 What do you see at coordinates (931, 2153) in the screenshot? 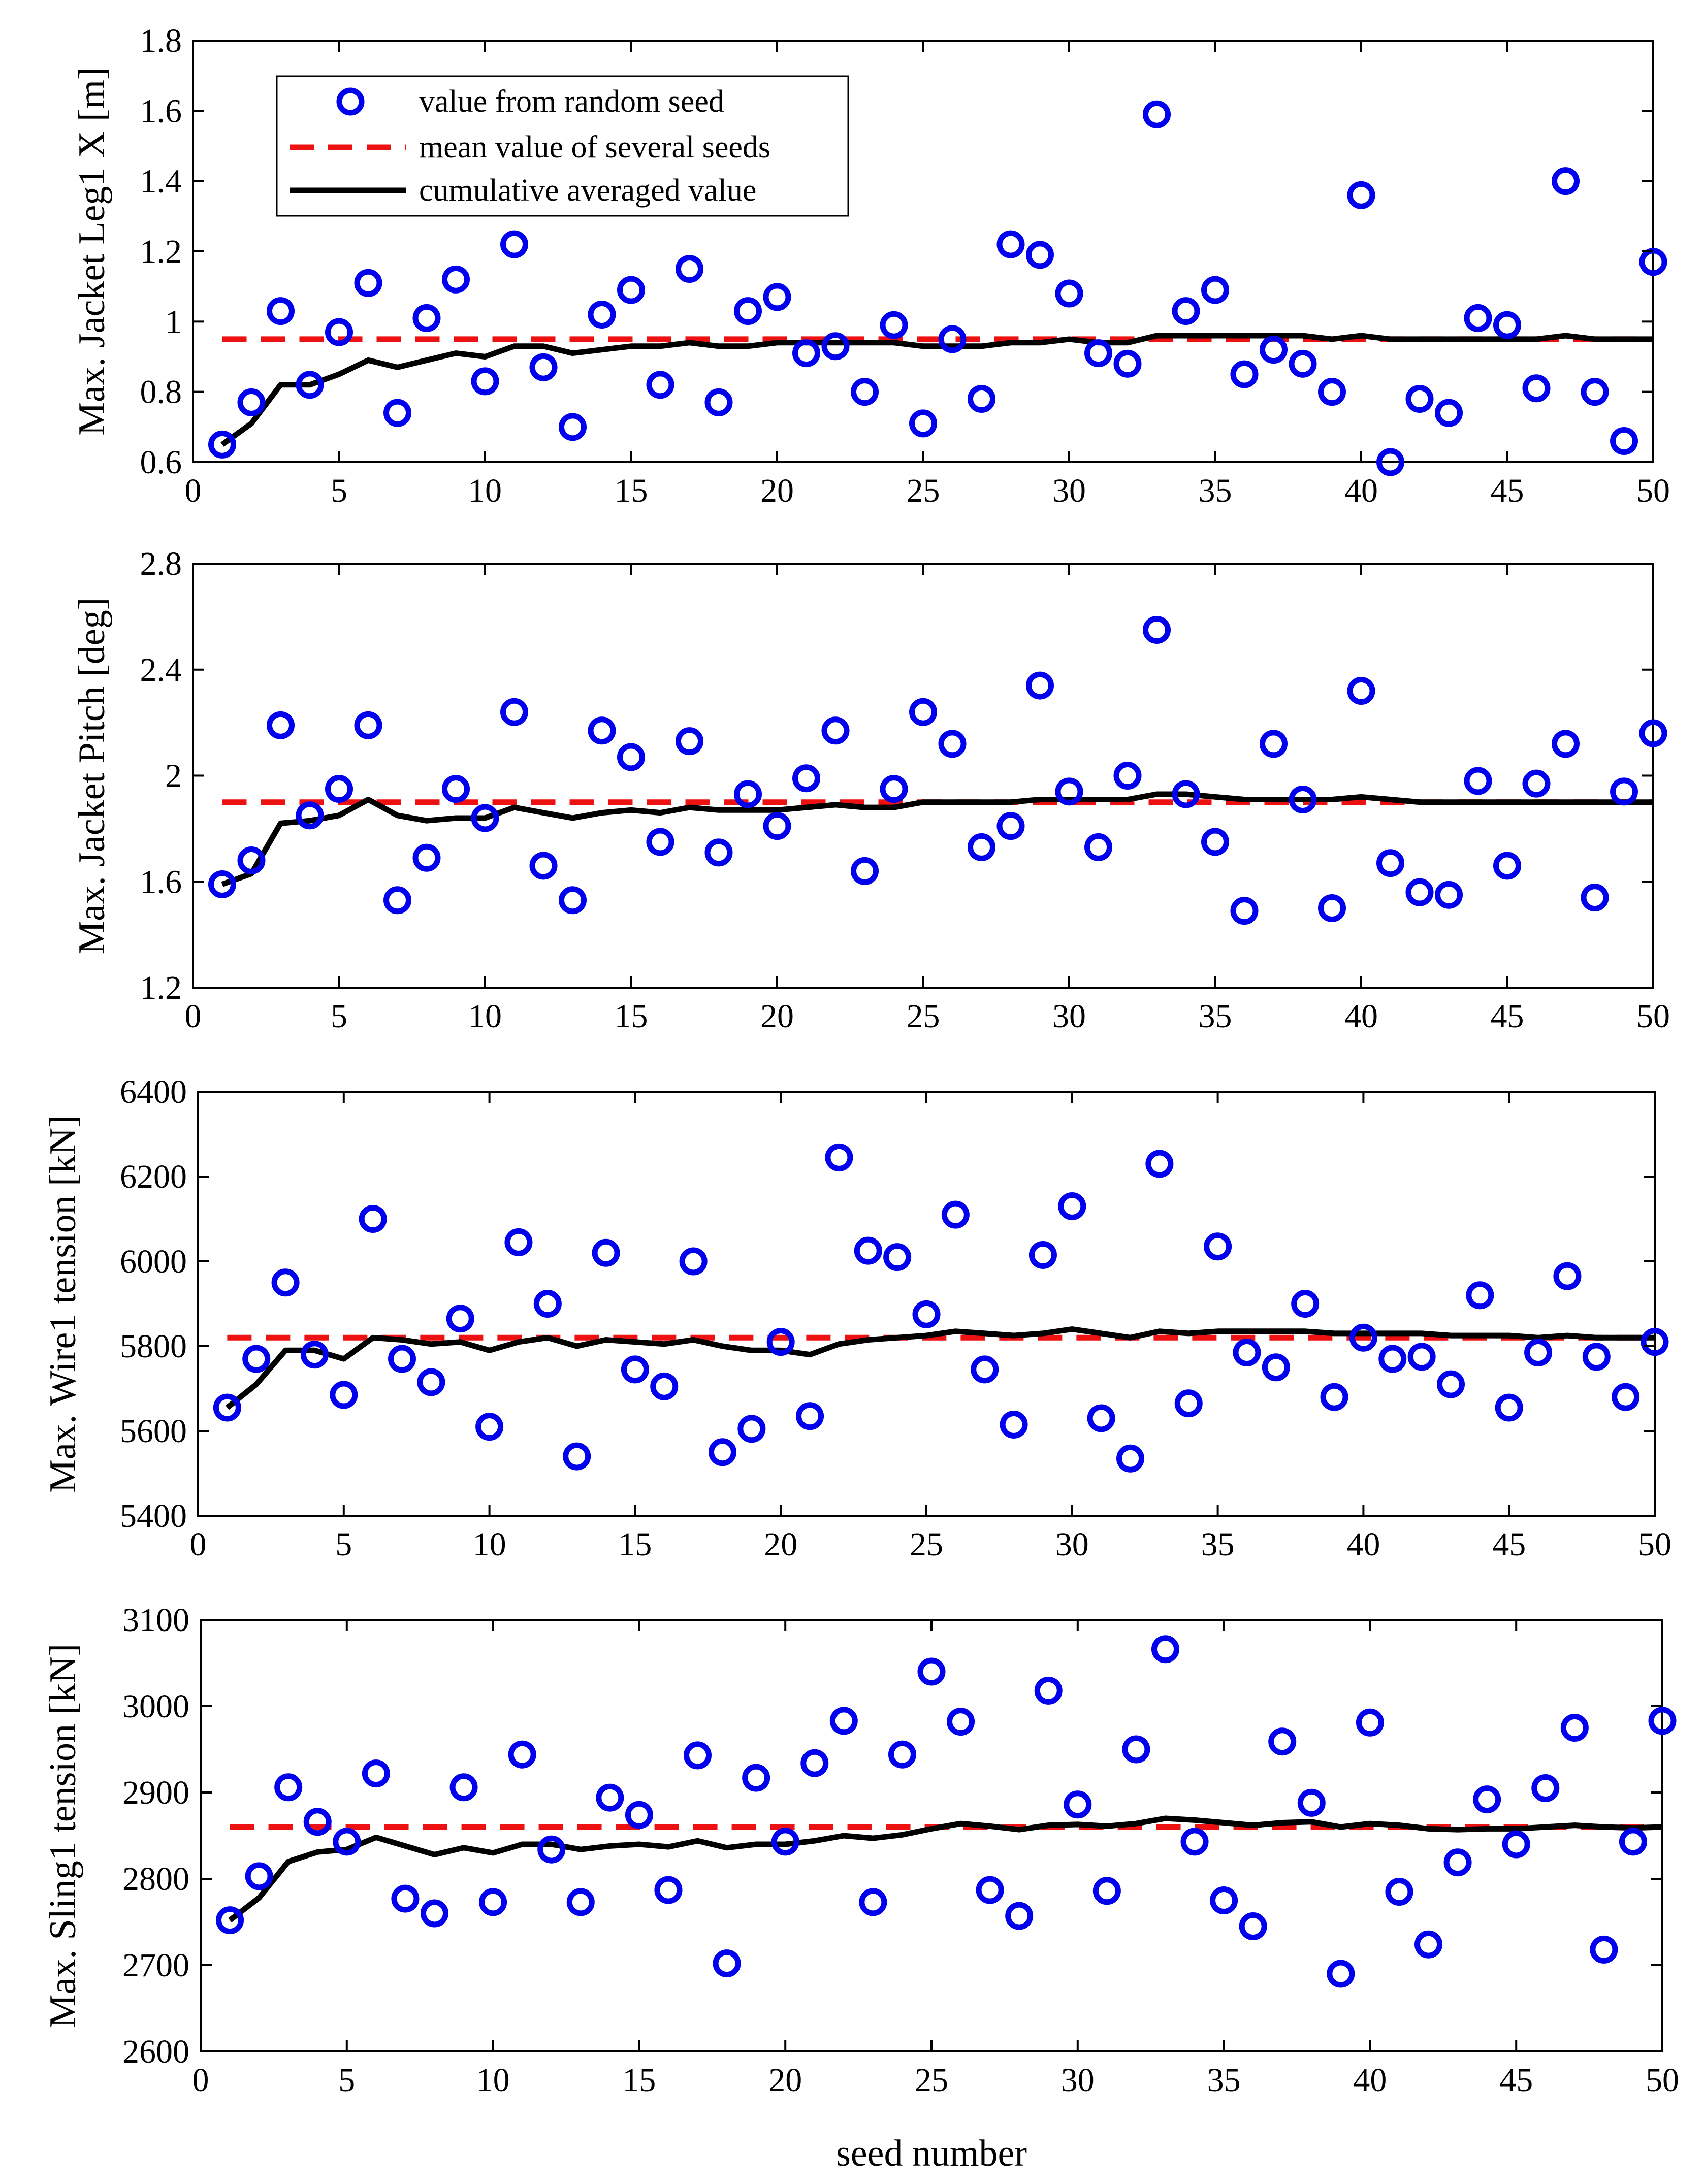
I see `x-axis-label: seed number` at bounding box center [931, 2153].